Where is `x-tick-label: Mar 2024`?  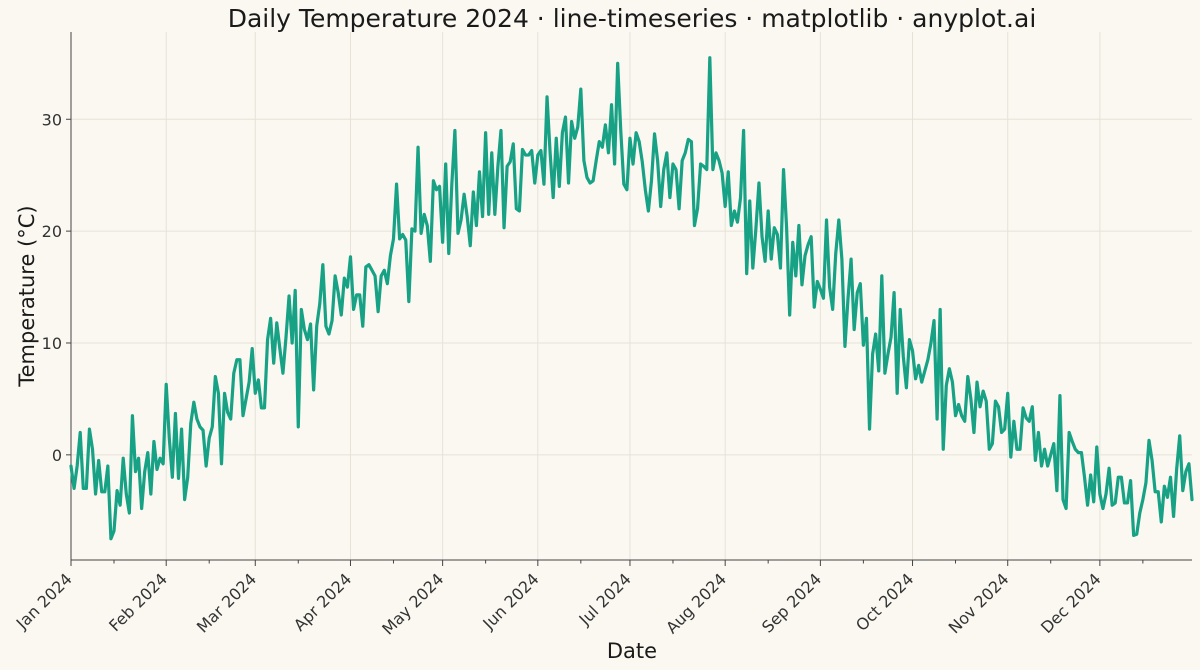
x-tick-label: Mar 2024 is located at coordinates (226, 602).